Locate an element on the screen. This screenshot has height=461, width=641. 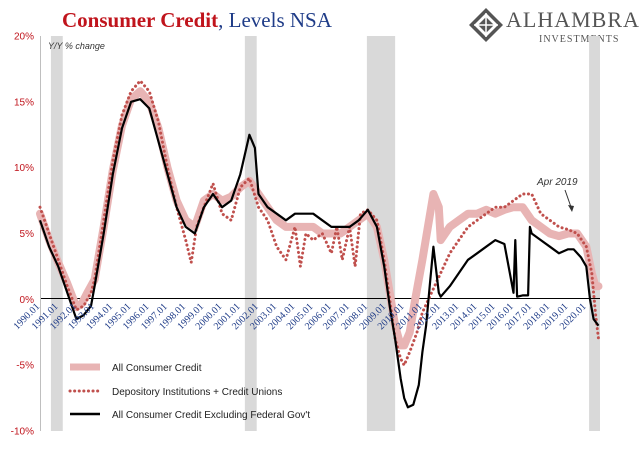
chart-title-main: Consumer Credit is located at coordinates (140, 20).